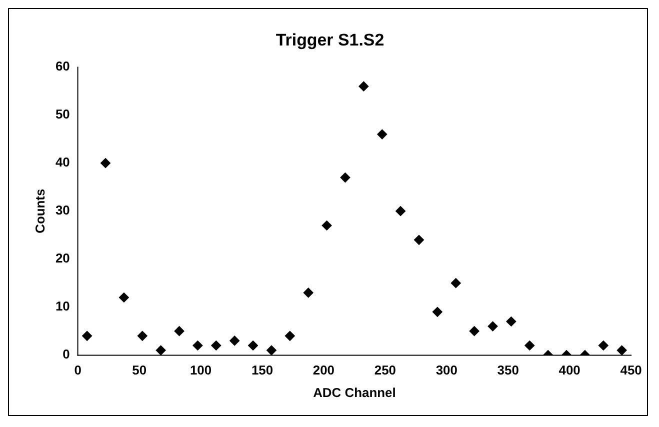 The image size is (659, 427). I want to click on x-tick-label: 450, so click(631, 370).